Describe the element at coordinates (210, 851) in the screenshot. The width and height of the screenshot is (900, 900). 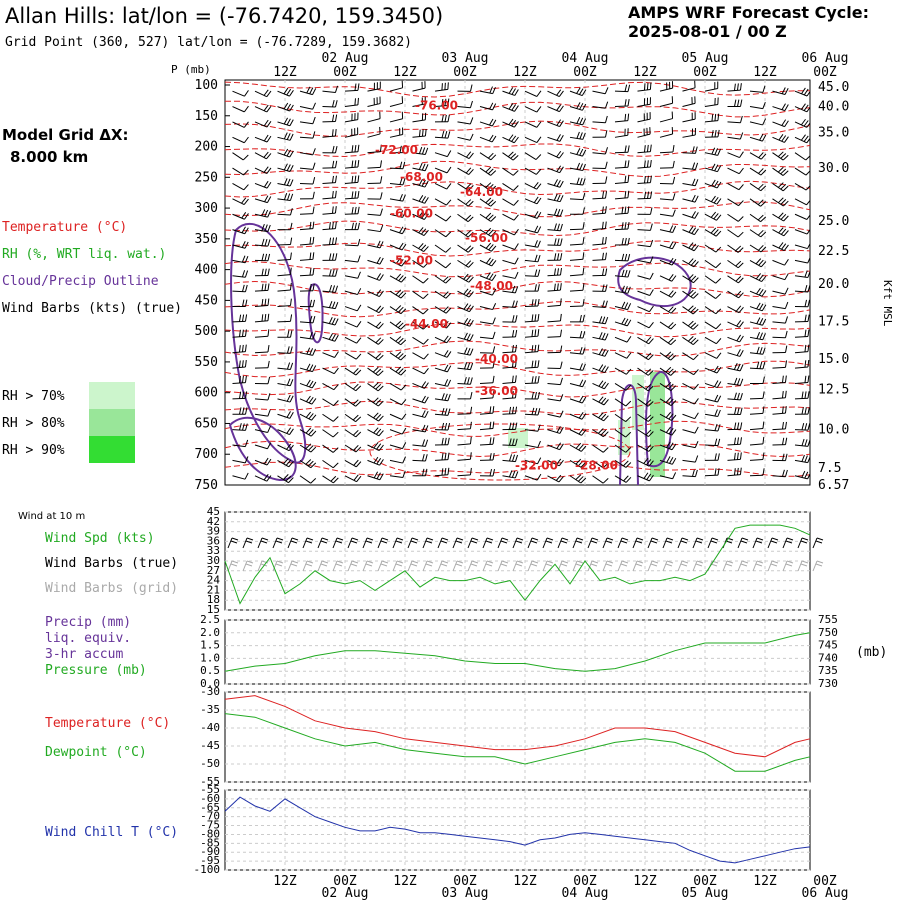
I see `value-tick-label: -90` at that location.